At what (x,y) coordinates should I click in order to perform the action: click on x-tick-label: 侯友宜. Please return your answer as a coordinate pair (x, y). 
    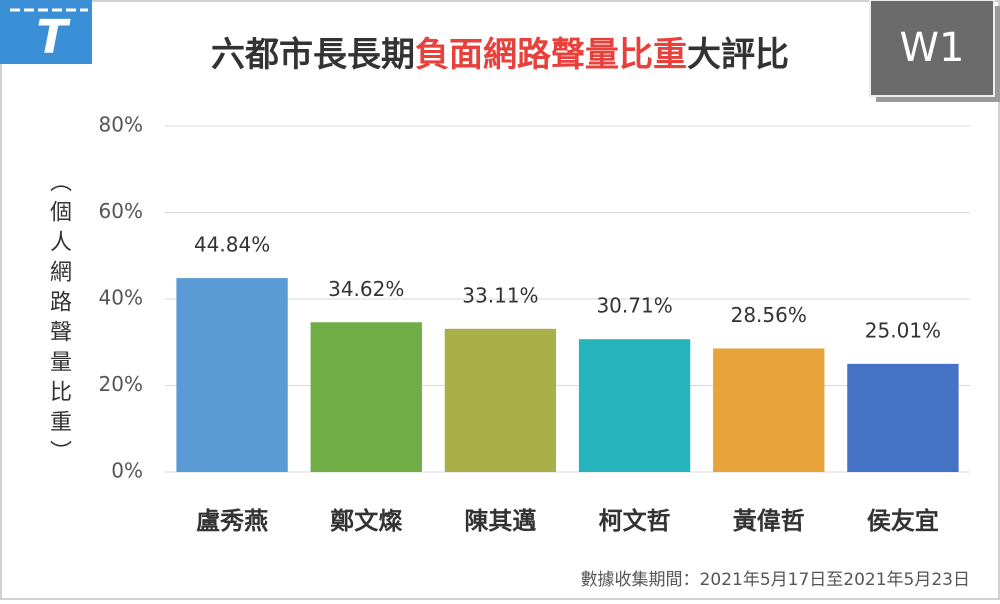
    Looking at the image, I should click on (903, 521).